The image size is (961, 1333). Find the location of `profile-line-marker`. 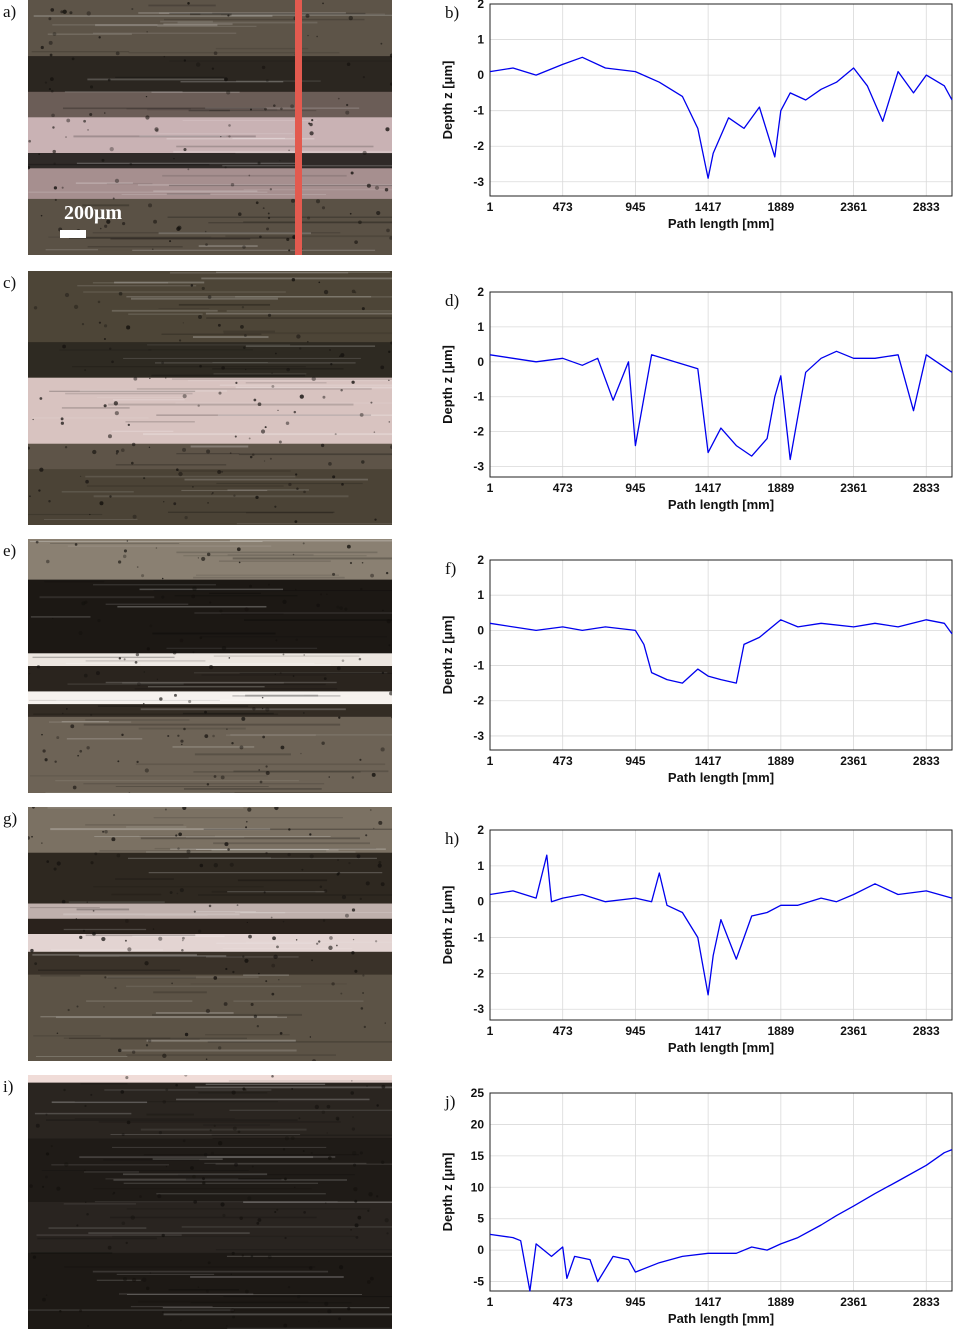

profile-line-marker is located at coordinates (298, 127).